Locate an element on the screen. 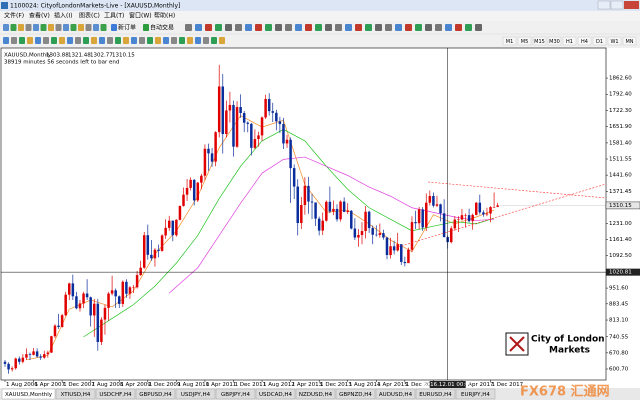  tab-label: GBPNZD,H4 is located at coordinates (355, 395).